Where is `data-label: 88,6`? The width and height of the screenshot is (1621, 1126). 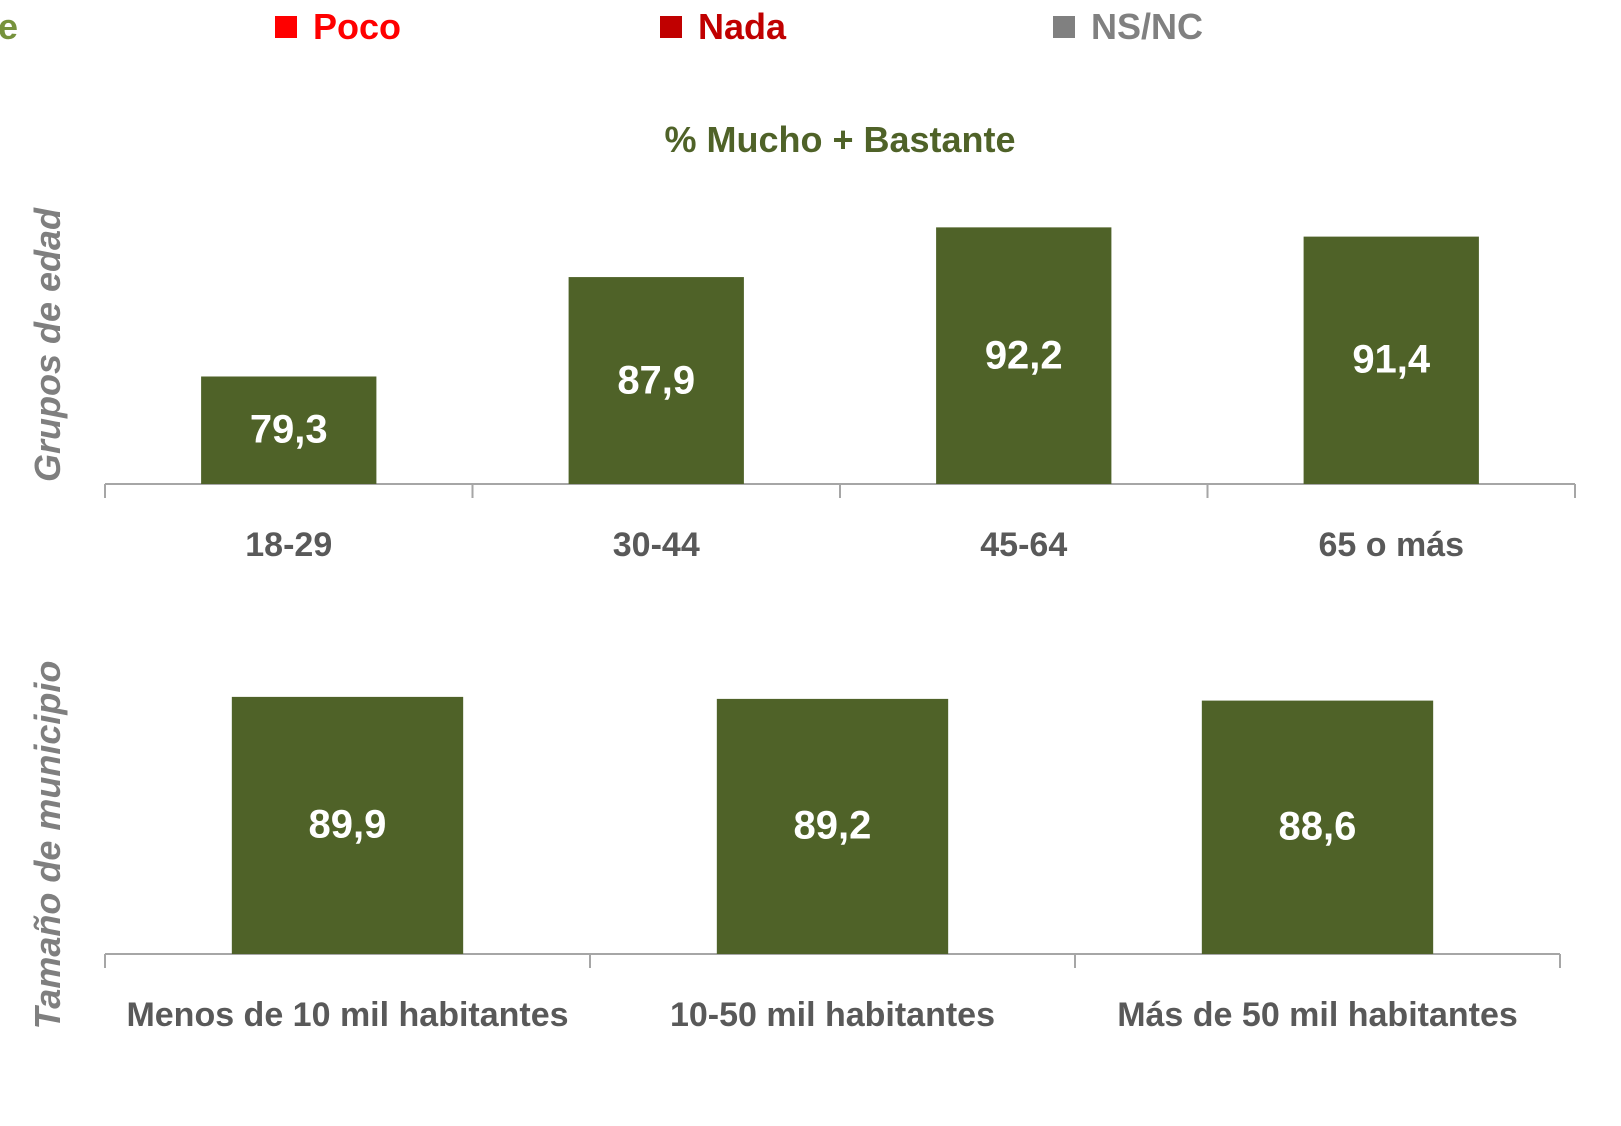
data-label: 88,6 is located at coordinates (1317, 826).